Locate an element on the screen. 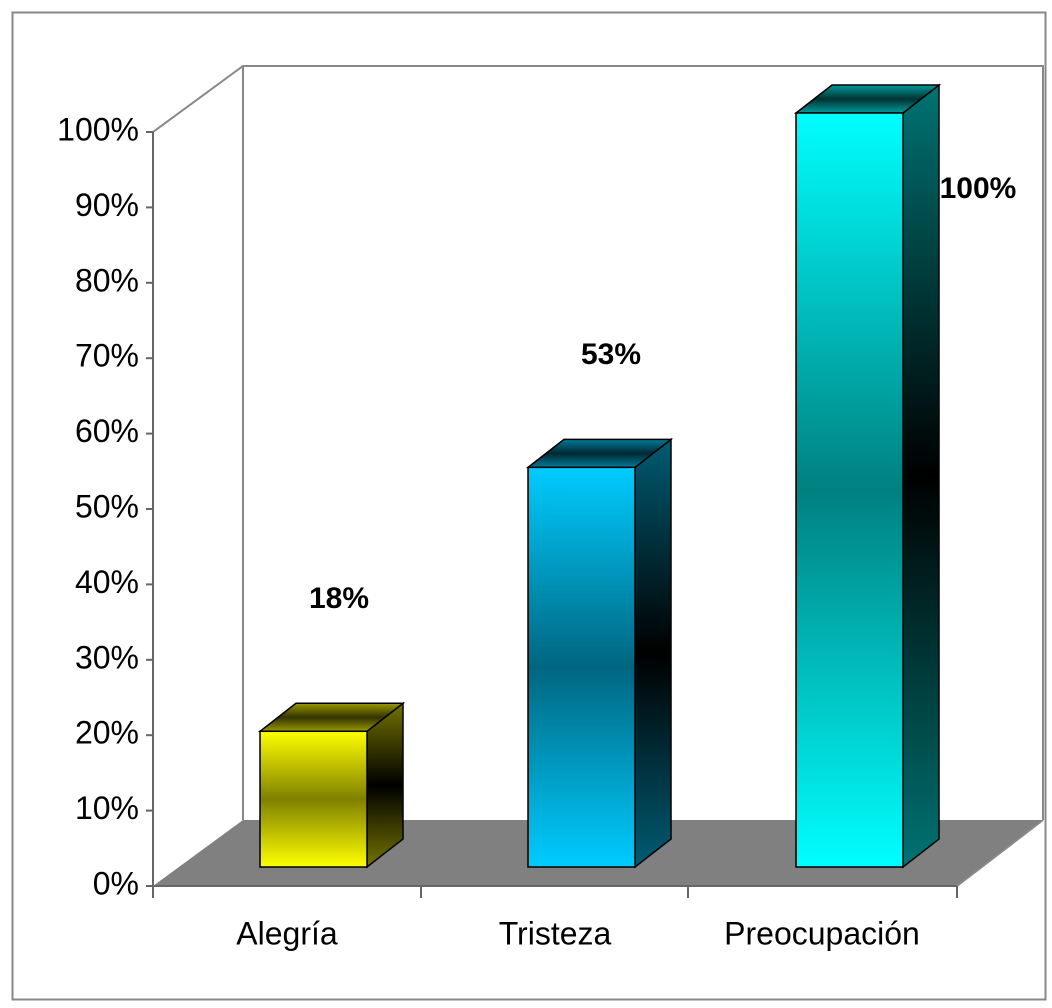 This screenshot has height=1008, width=1052. y-tick-label: 10% is located at coordinates (107, 808).